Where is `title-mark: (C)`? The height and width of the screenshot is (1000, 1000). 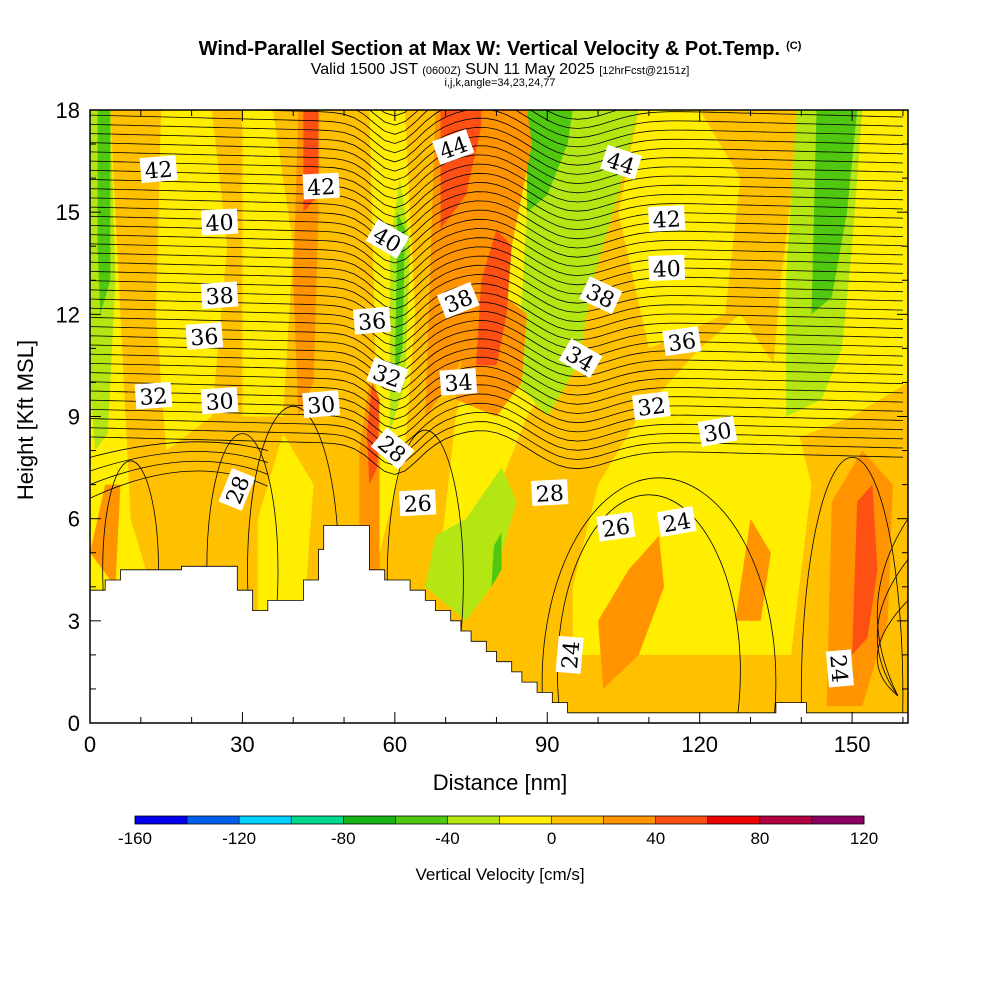
title-mark: (C) is located at coordinates (794, 46).